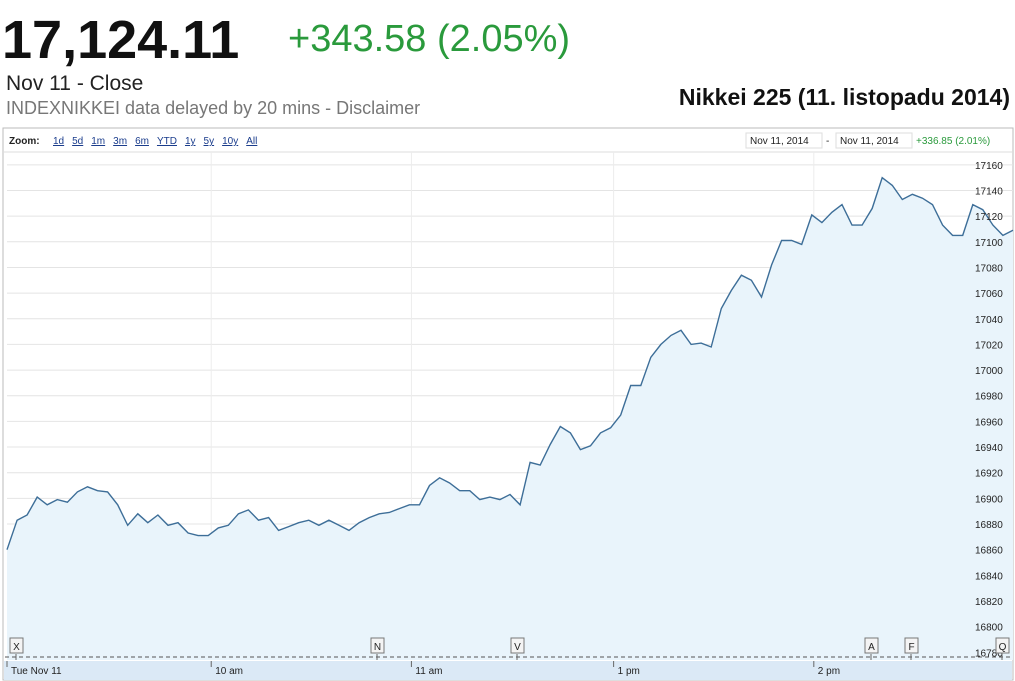  What do you see at coordinates (869, 141) in the screenshot?
I see `date-to: Nov 11, 2014` at bounding box center [869, 141].